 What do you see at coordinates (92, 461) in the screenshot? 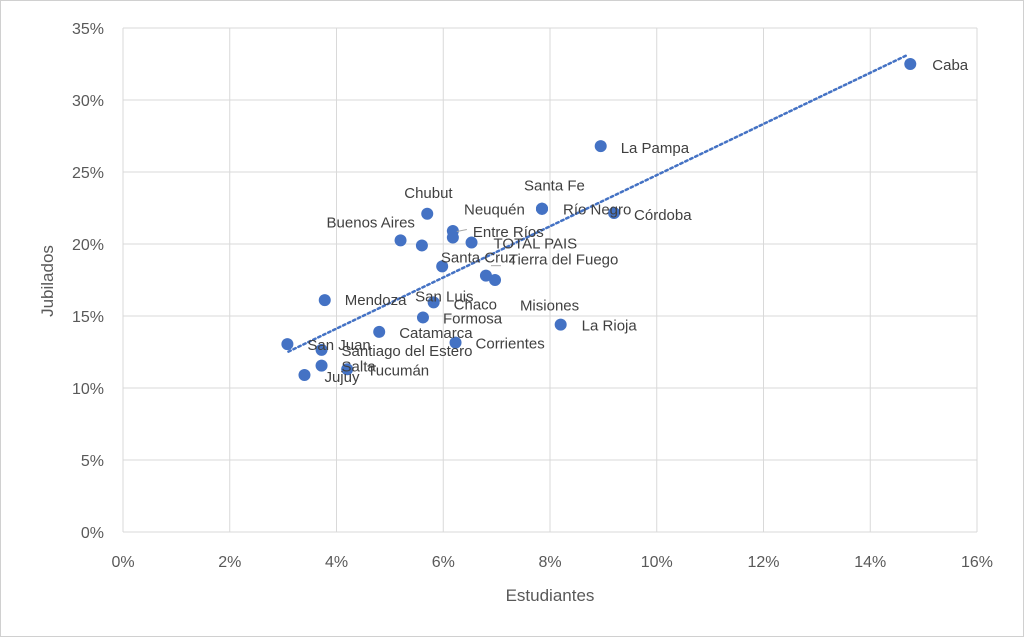
I see `y-tick-label: 5%` at bounding box center [92, 461].